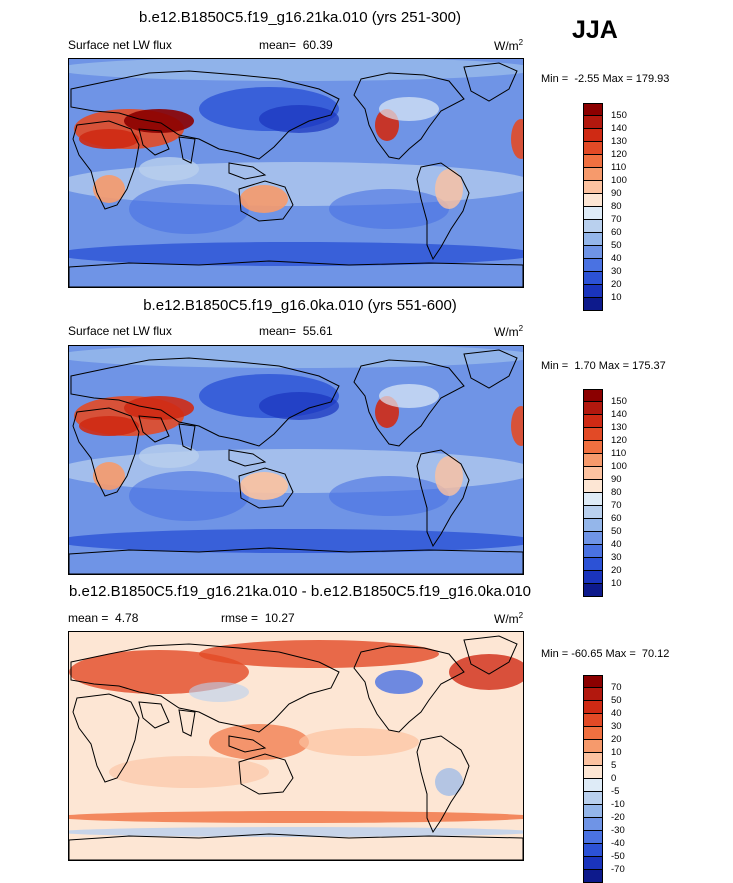 This screenshot has width=733, height=883. I want to click on panel-3-units: W/m2, so click(509, 618).